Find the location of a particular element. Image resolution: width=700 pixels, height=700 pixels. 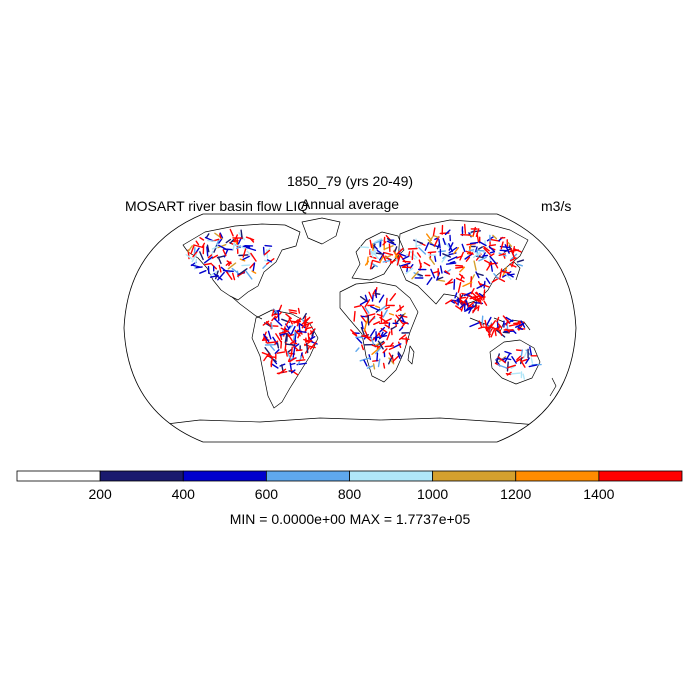

variable-title: MOSART river basin flow LIQ is located at coordinates (217, 206).